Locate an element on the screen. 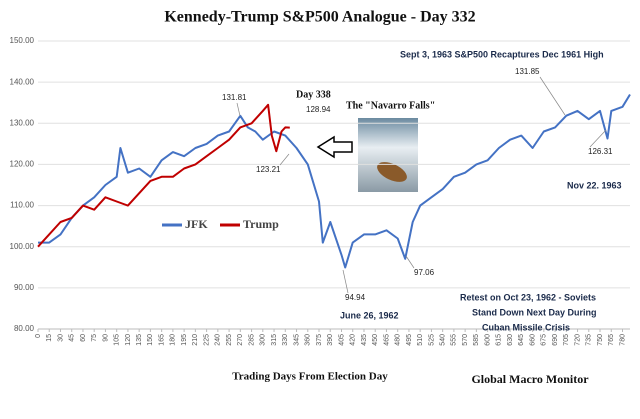  x-tick-label: 75 is located at coordinates (94, 338).